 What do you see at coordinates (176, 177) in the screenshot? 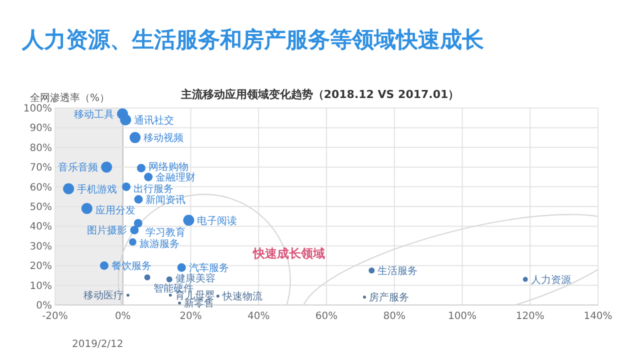
I see `series-label: 金融理财` at bounding box center [176, 177].